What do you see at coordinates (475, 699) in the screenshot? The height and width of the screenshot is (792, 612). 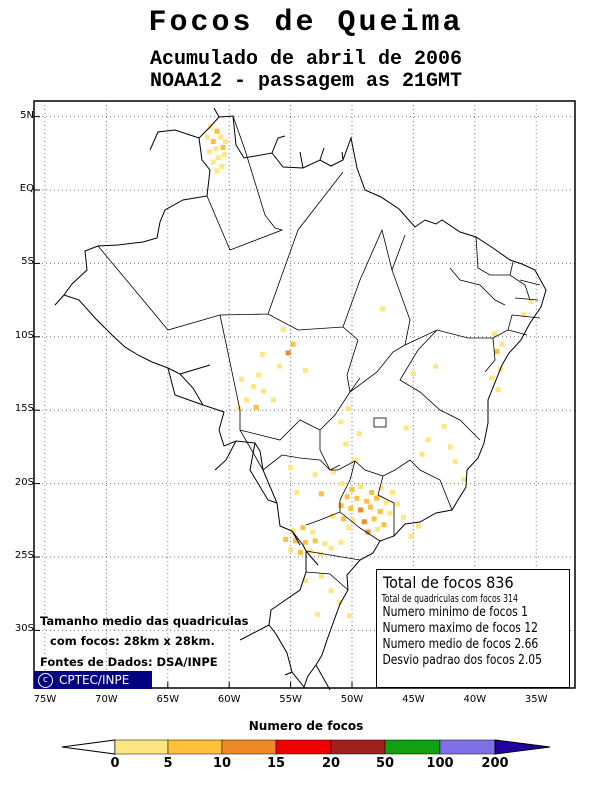 I see `longitude-label: 40W` at bounding box center [475, 699].